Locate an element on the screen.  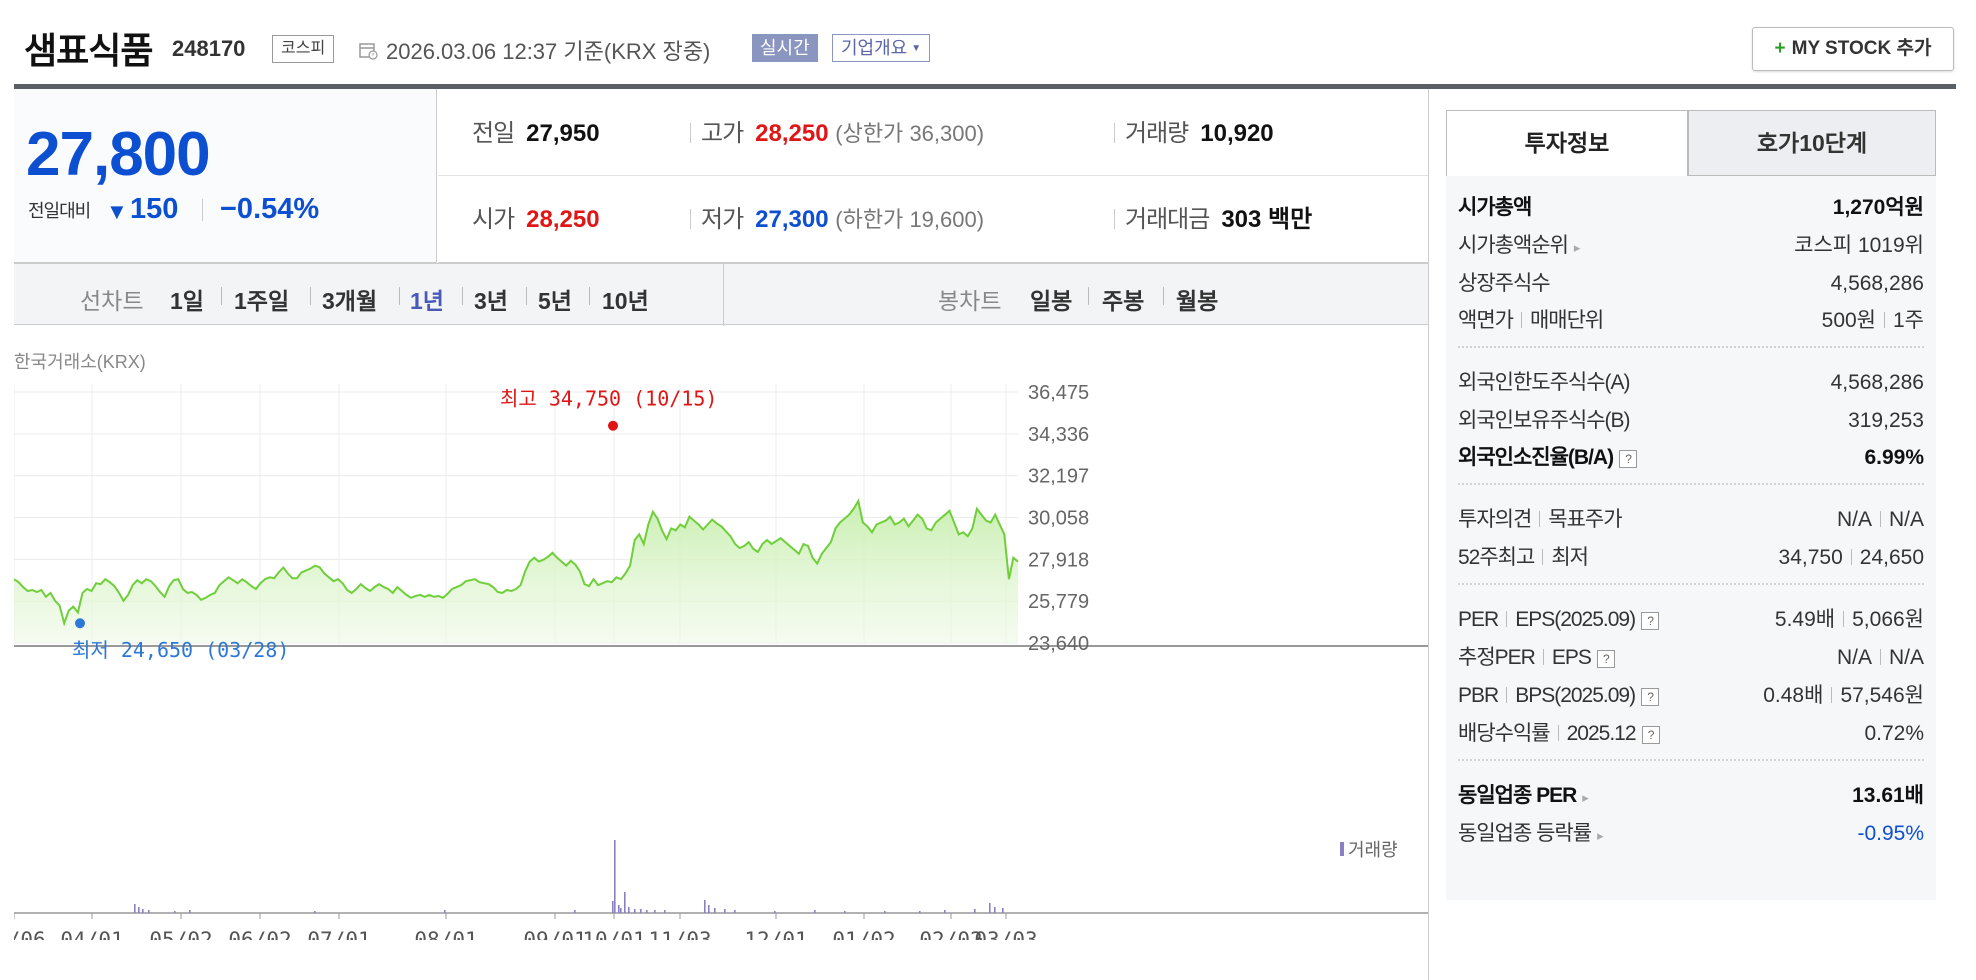
realtime-button: 실시간 is located at coordinates (785, 48).